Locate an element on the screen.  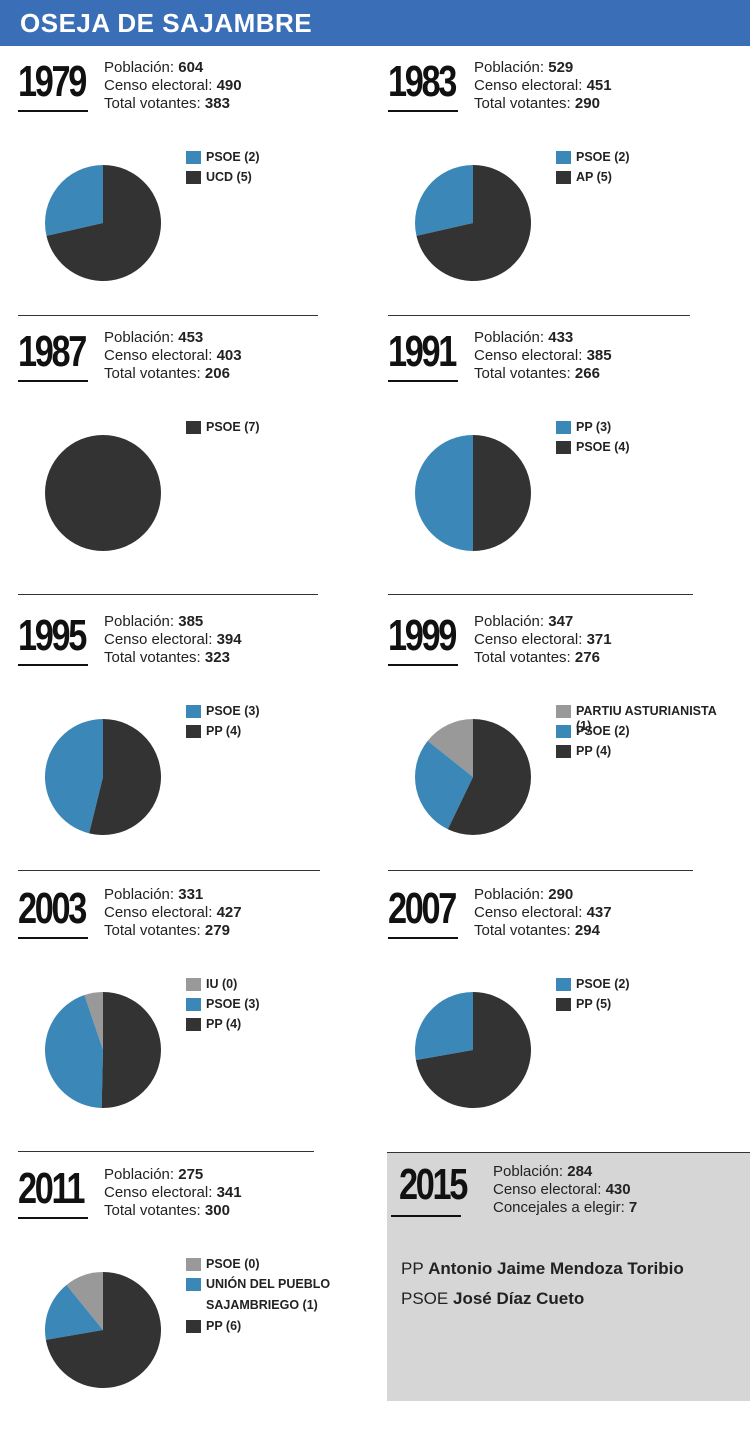
legend: PSOE (3) PP (4) is located at coordinates (223, 724).